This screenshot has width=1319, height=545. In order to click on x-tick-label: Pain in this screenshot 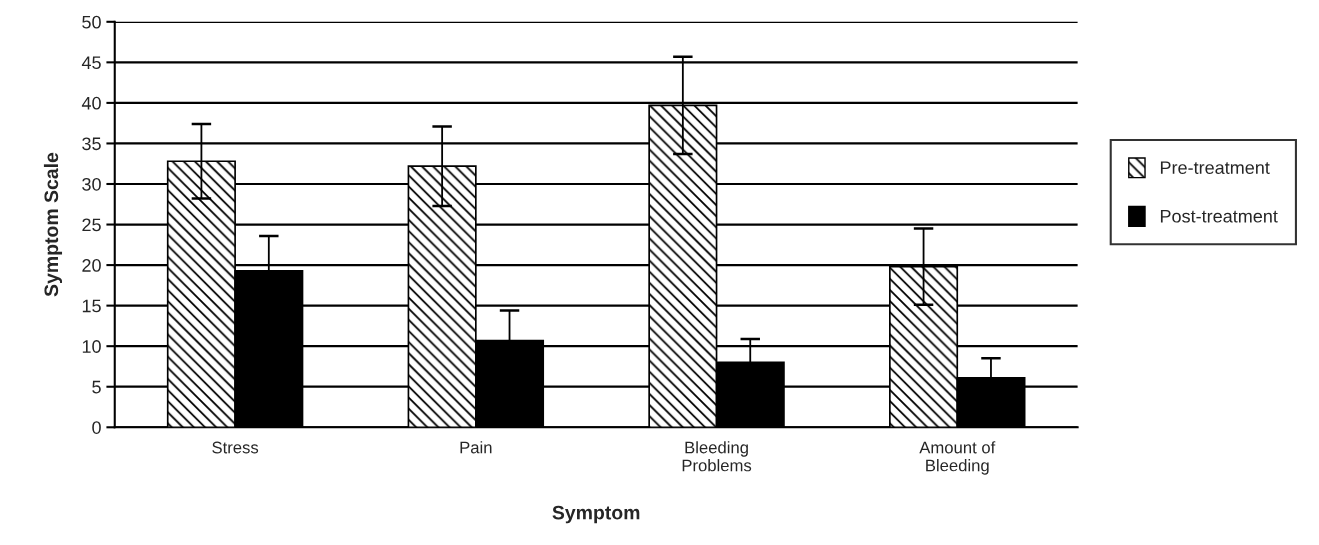, I will do `click(476, 447)`.